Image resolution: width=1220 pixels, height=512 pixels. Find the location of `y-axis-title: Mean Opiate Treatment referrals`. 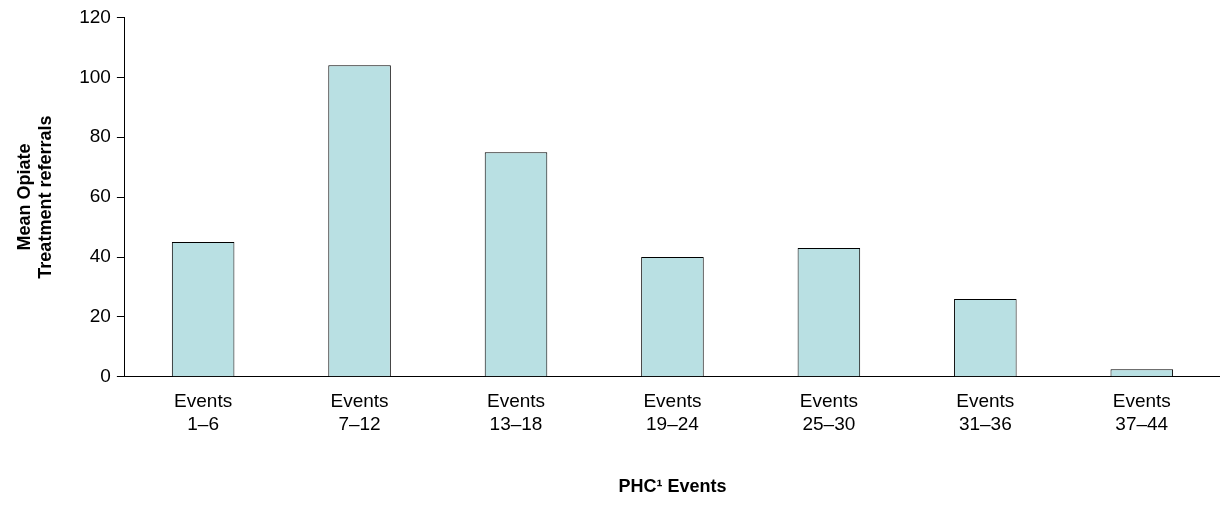

y-axis-title: Mean Opiate Treatment referrals is located at coordinates (34, 197).